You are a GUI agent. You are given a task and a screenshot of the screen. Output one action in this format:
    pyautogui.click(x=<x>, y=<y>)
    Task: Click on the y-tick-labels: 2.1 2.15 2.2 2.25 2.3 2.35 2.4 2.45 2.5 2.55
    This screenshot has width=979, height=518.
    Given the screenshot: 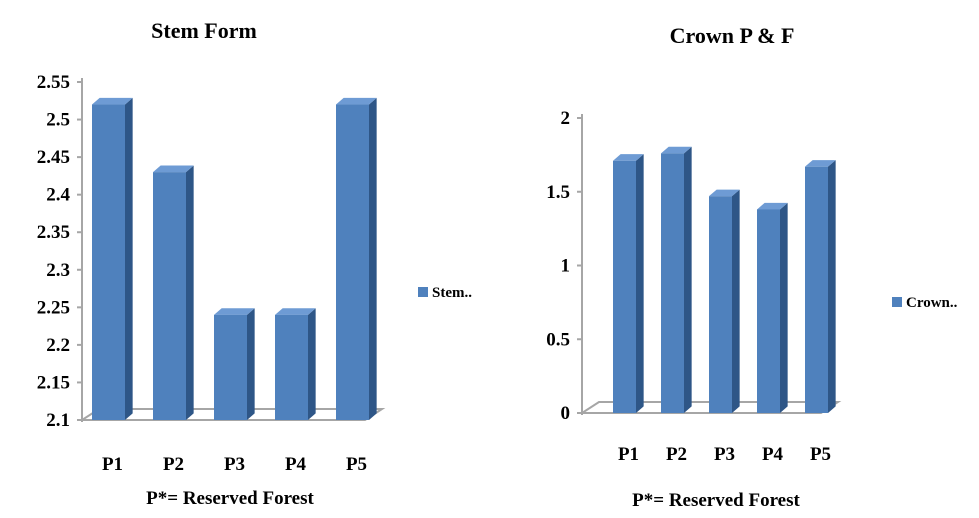 What is the action you would take?
    pyautogui.click(x=54, y=251)
    